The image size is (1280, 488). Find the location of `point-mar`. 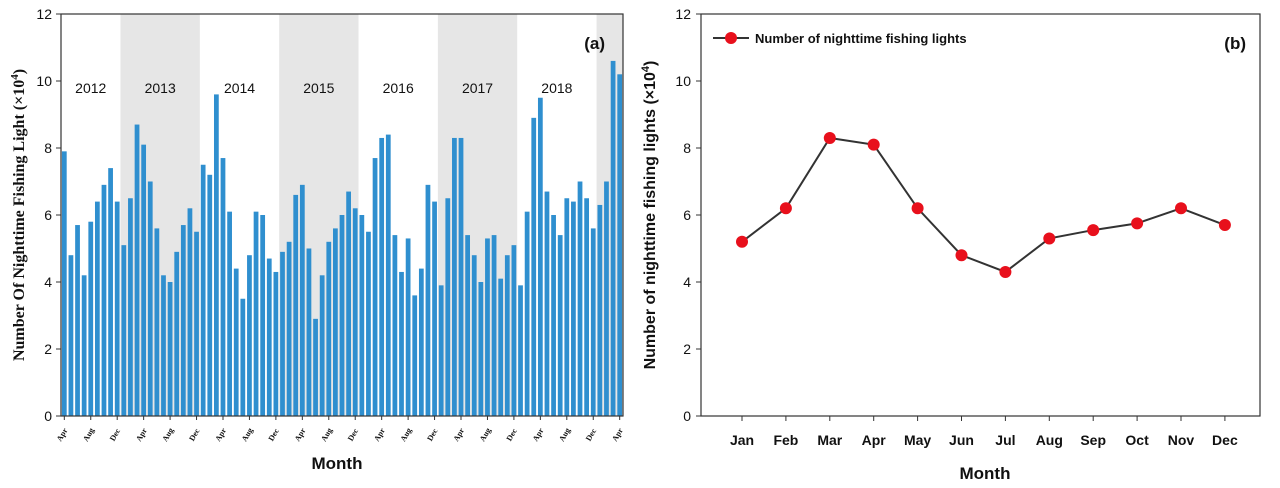

point-mar is located at coordinates (829, 137).